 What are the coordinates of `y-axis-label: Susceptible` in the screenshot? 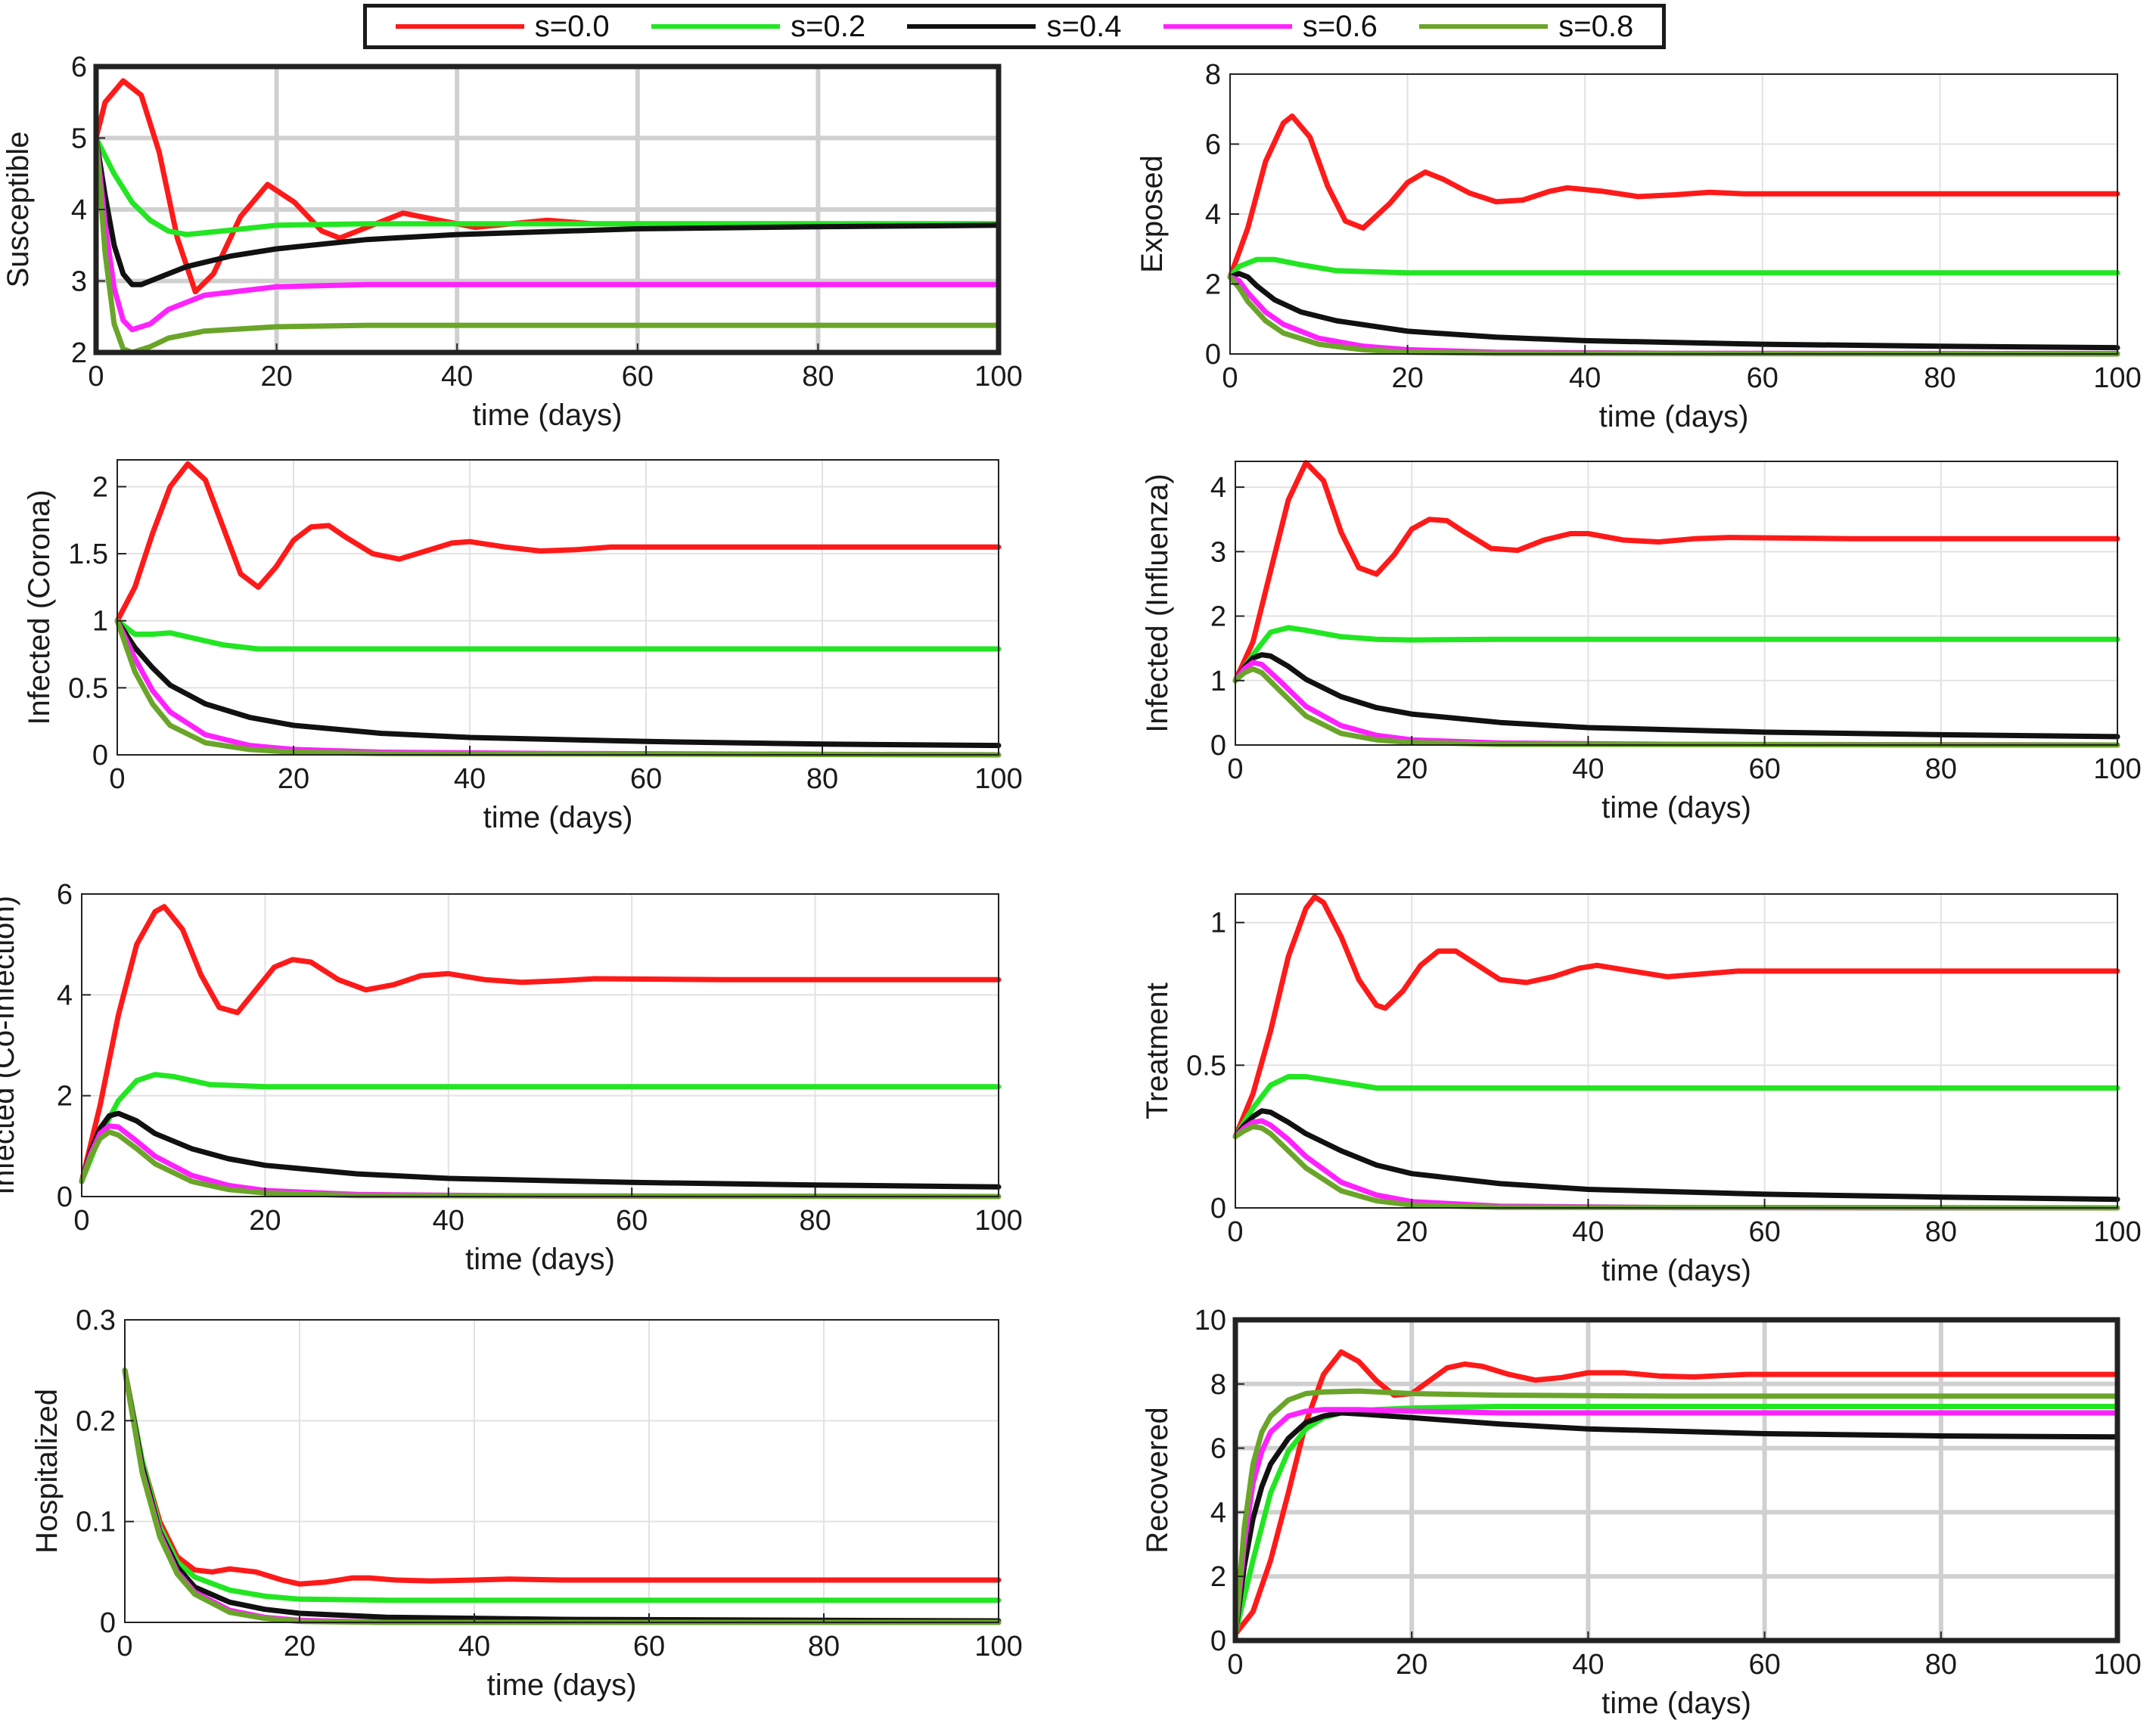 It's located at (18, 210).